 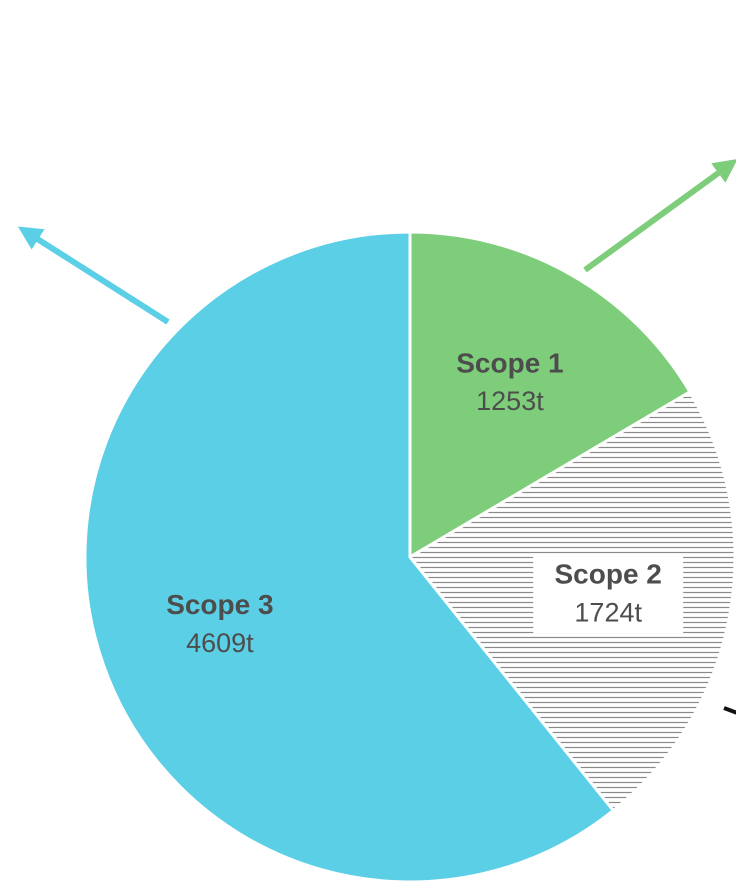 What do you see at coordinates (608, 594) in the screenshot?
I see `label-background` at bounding box center [608, 594].